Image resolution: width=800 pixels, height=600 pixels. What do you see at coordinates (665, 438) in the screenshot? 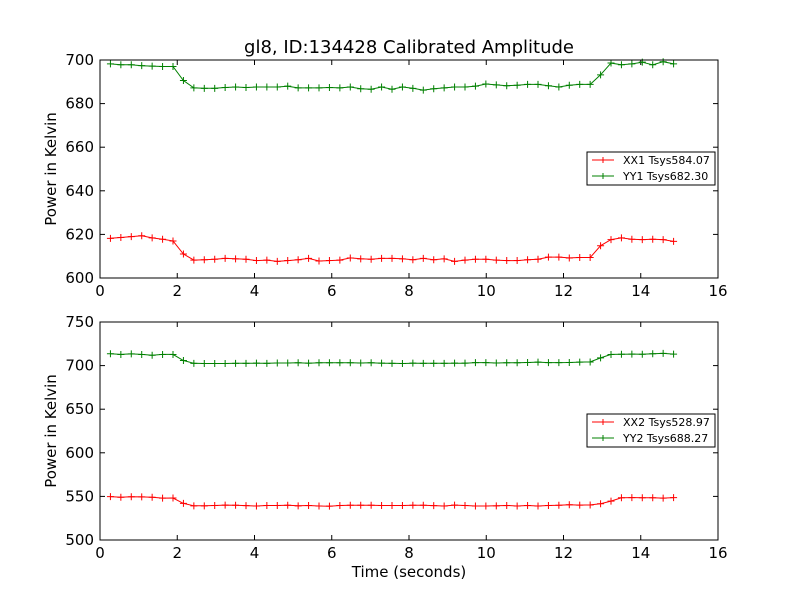
I see `bottom-legend-label-yy2: YY2 Tsys688.27` at bounding box center [665, 438].